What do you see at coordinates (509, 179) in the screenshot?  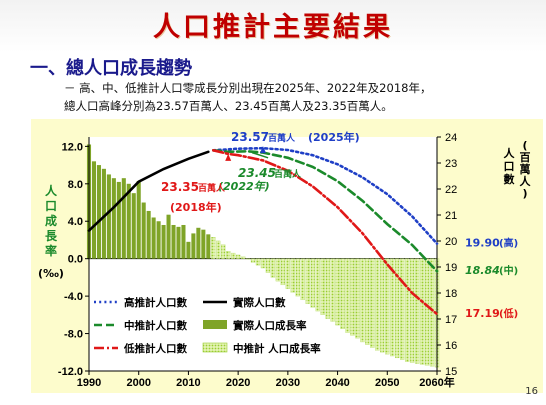 I see `right-axis-title-char: 數` at bounding box center [509, 179].